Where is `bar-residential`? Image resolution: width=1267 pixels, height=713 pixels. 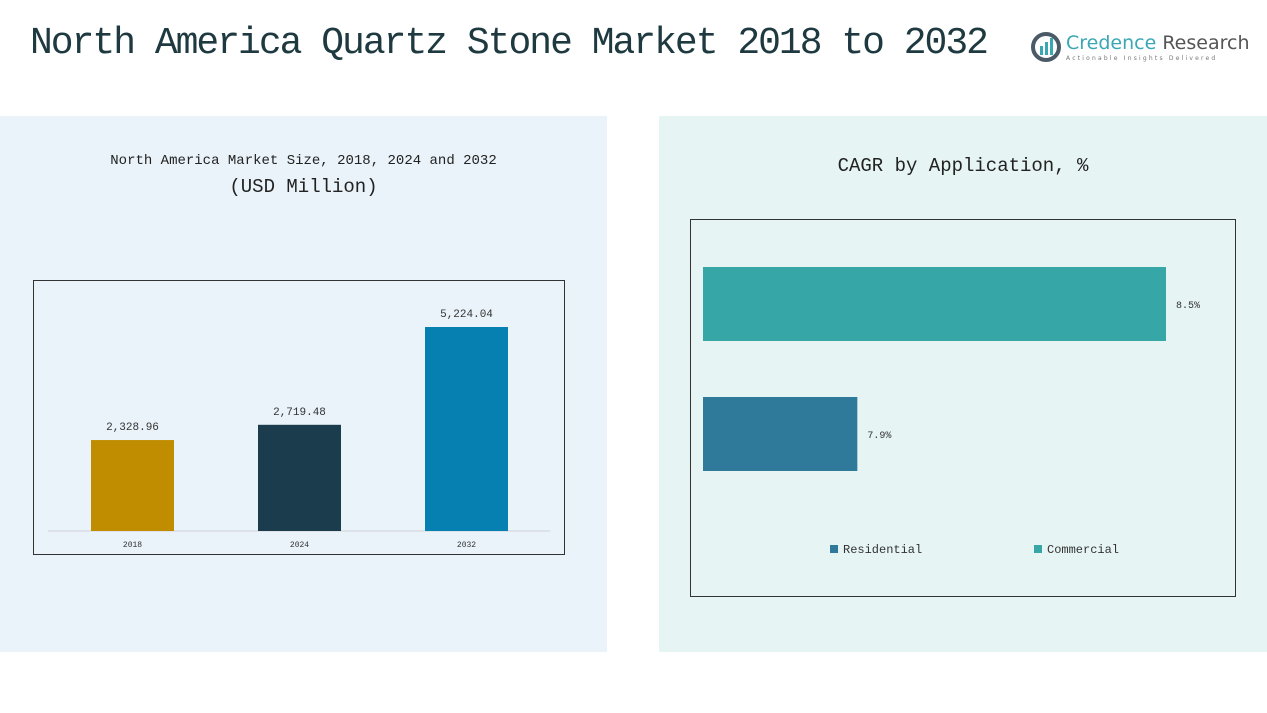
bar-residential is located at coordinates (780, 434).